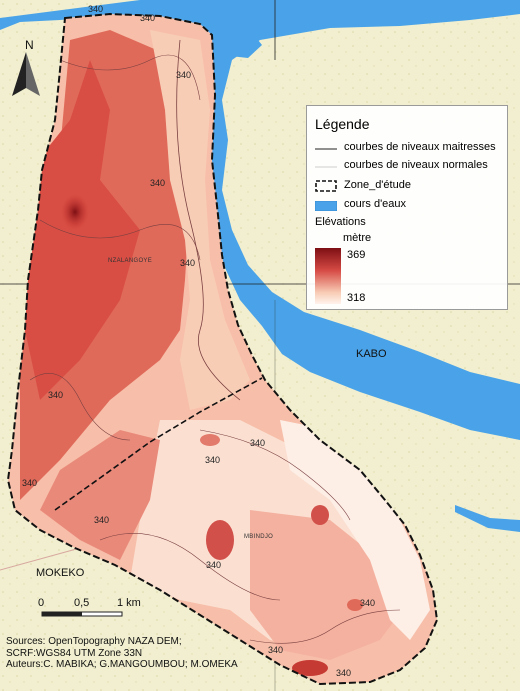  What do you see at coordinates (342, 124) in the screenshot?
I see `legend-title: Légende` at bounding box center [342, 124].